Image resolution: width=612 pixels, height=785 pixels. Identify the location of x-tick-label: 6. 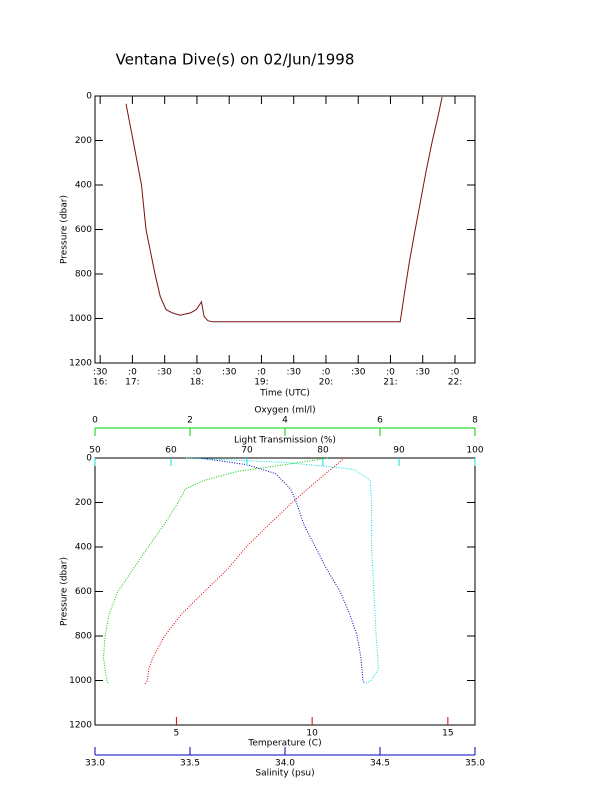
(380, 421).